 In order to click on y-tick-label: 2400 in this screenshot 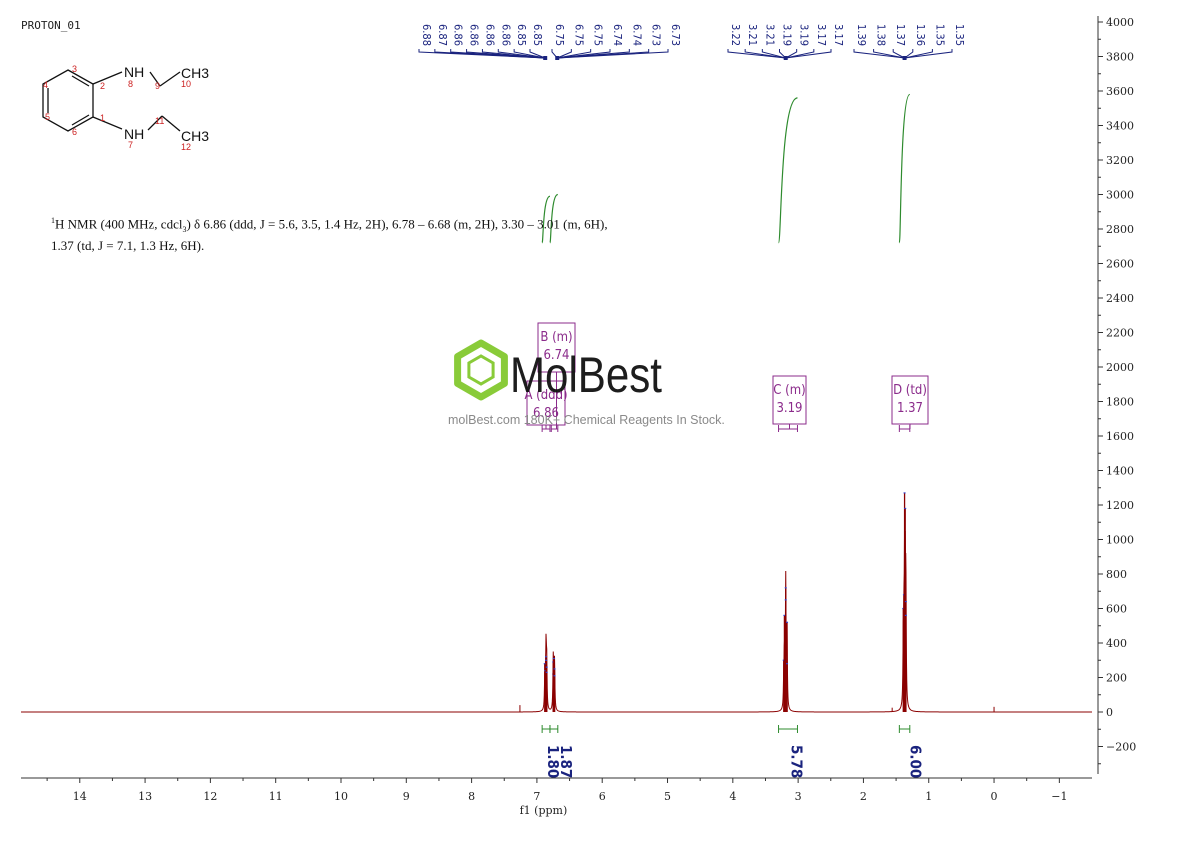, I will do `click(1120, 298)`.